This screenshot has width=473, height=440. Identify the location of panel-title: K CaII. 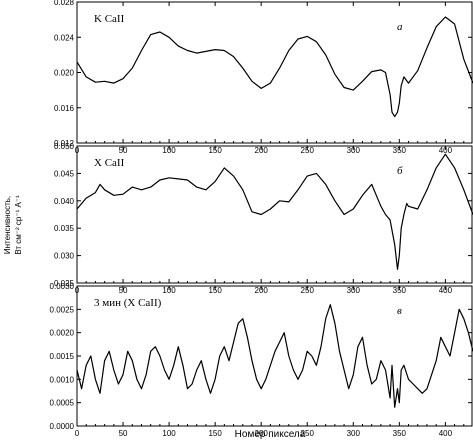
(109, 19).